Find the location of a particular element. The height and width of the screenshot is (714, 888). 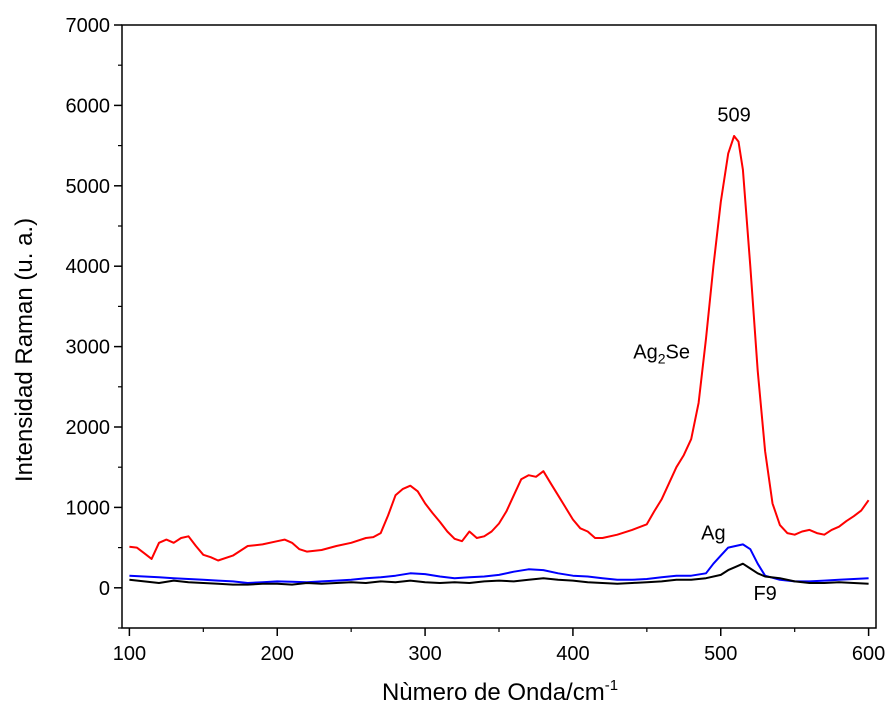

series-label-ag: Ag is located at coordinates (713, 534).